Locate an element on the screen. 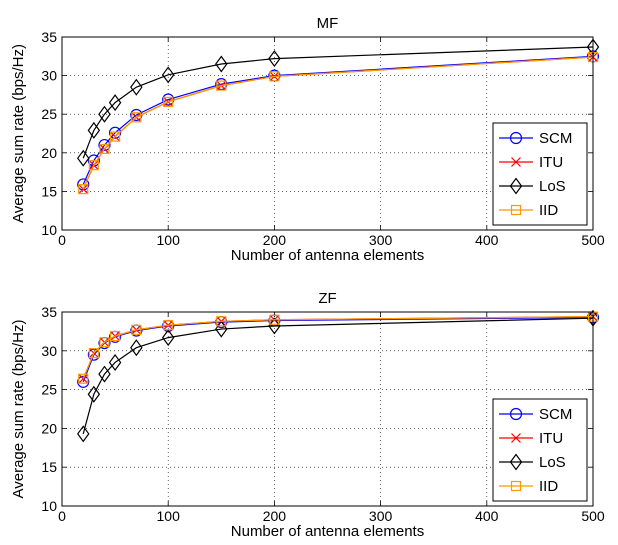 Image resolution: width=618 pixels, height=545 pixels. series-line-iid is located at coordinates (338, 347).